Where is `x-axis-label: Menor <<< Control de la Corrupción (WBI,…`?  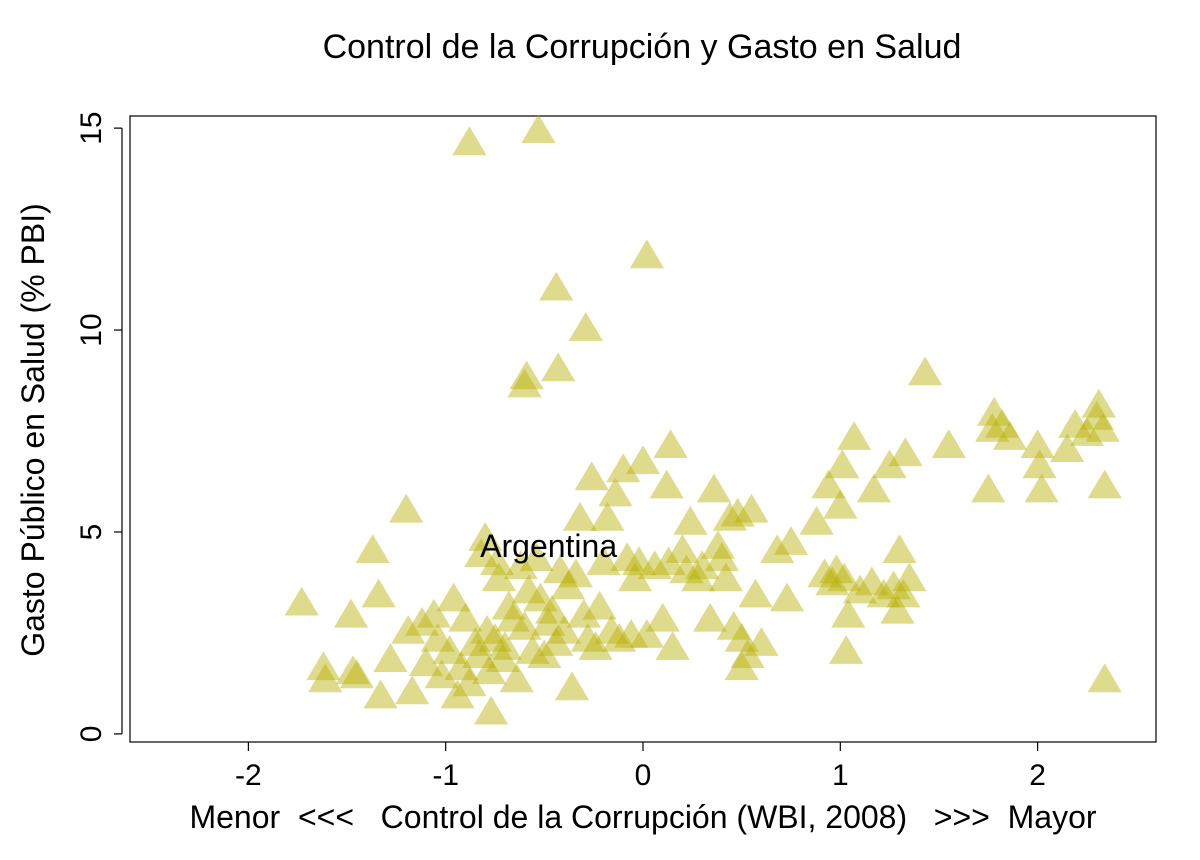
x-axis-label: Menor <<< Control de la Corrupción (WBI,… is located at coordinates (642, 817).